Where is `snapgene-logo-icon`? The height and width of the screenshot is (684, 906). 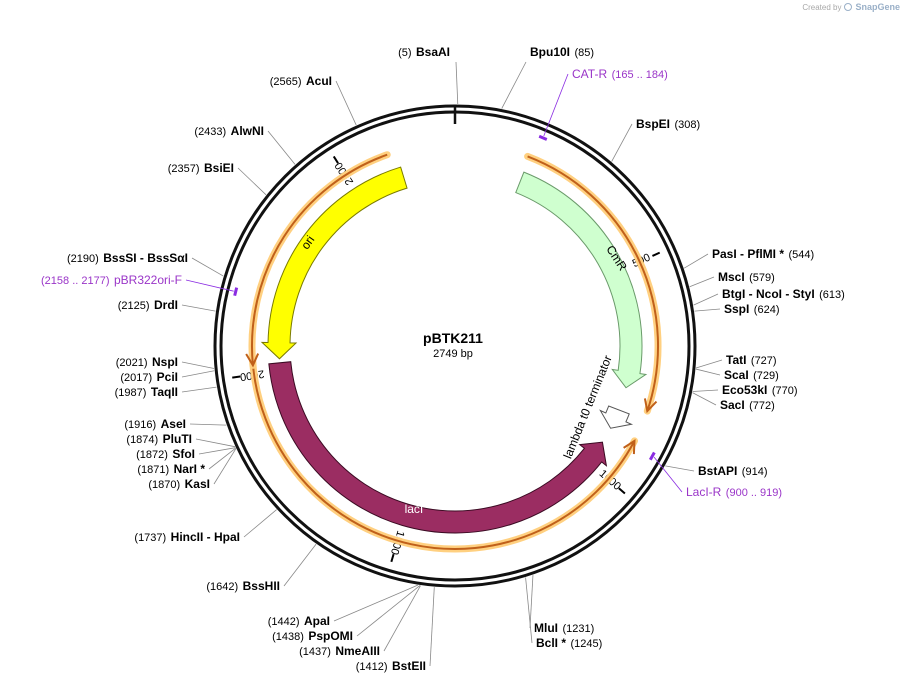
snapgene-logo-icon is located at coordinates (848, 7).